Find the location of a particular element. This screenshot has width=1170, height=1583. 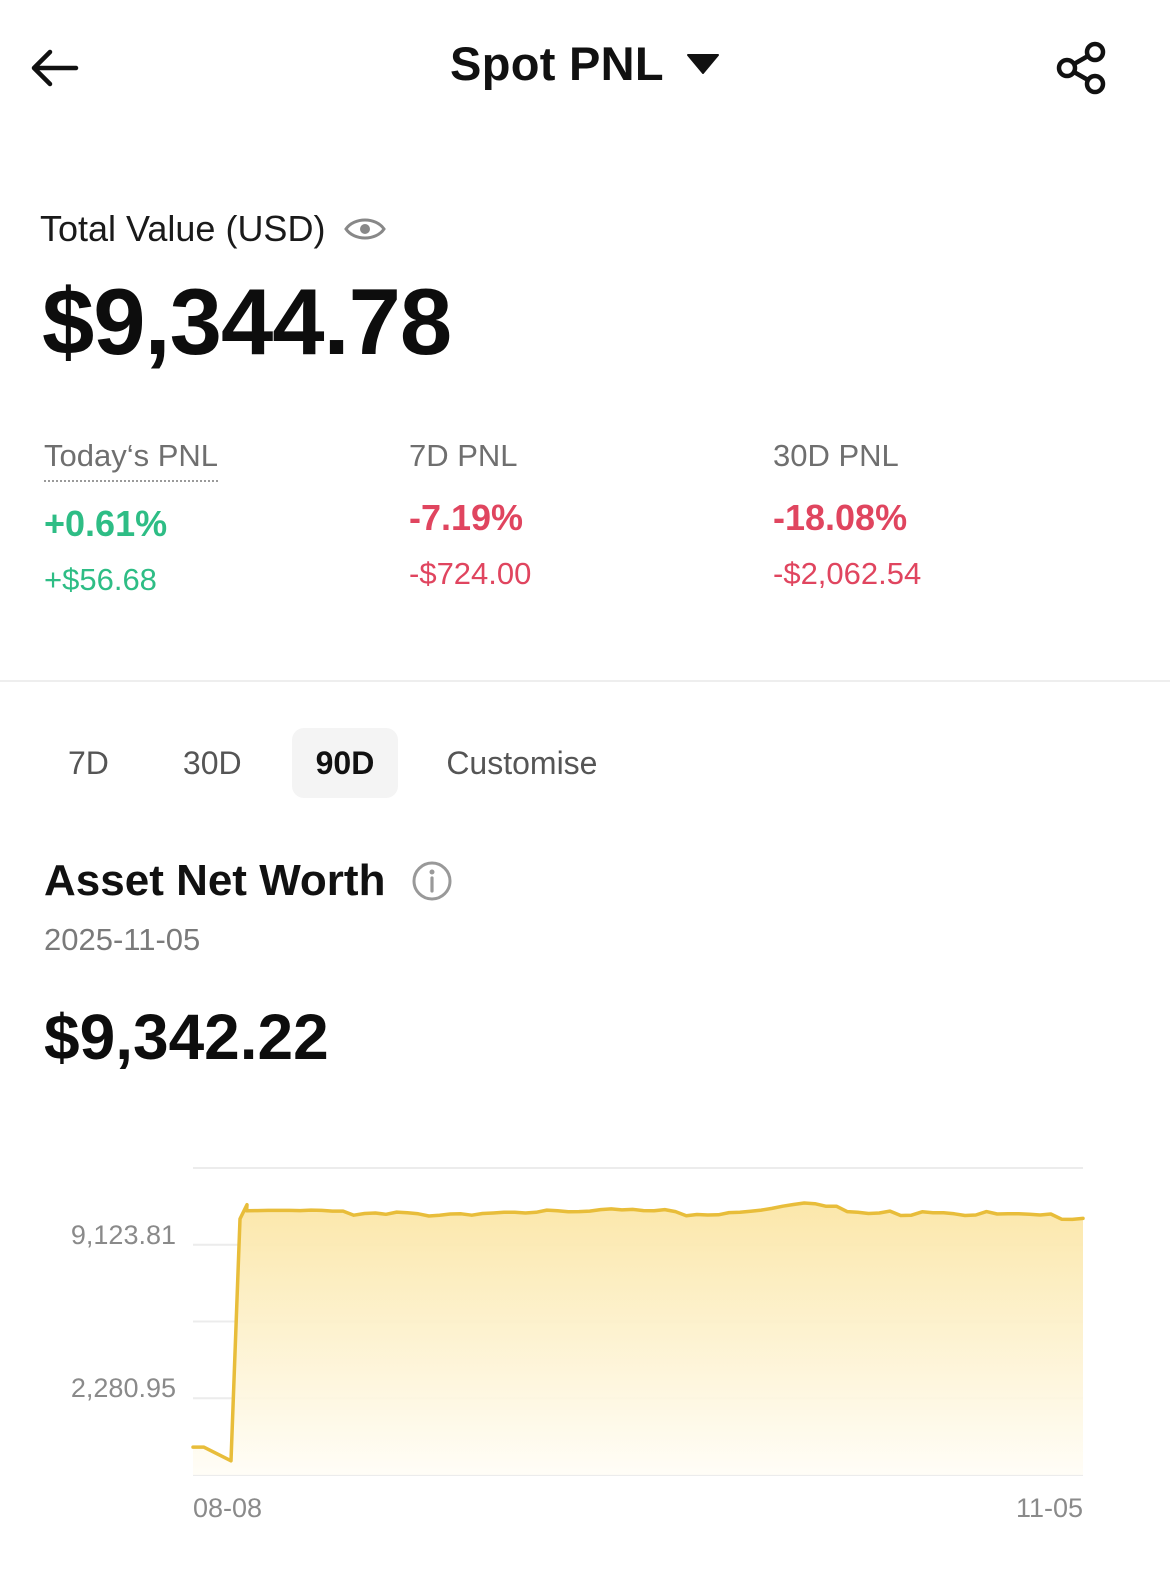

net-worth-date: 2025-11-05 is located at coordinates (122, 939).